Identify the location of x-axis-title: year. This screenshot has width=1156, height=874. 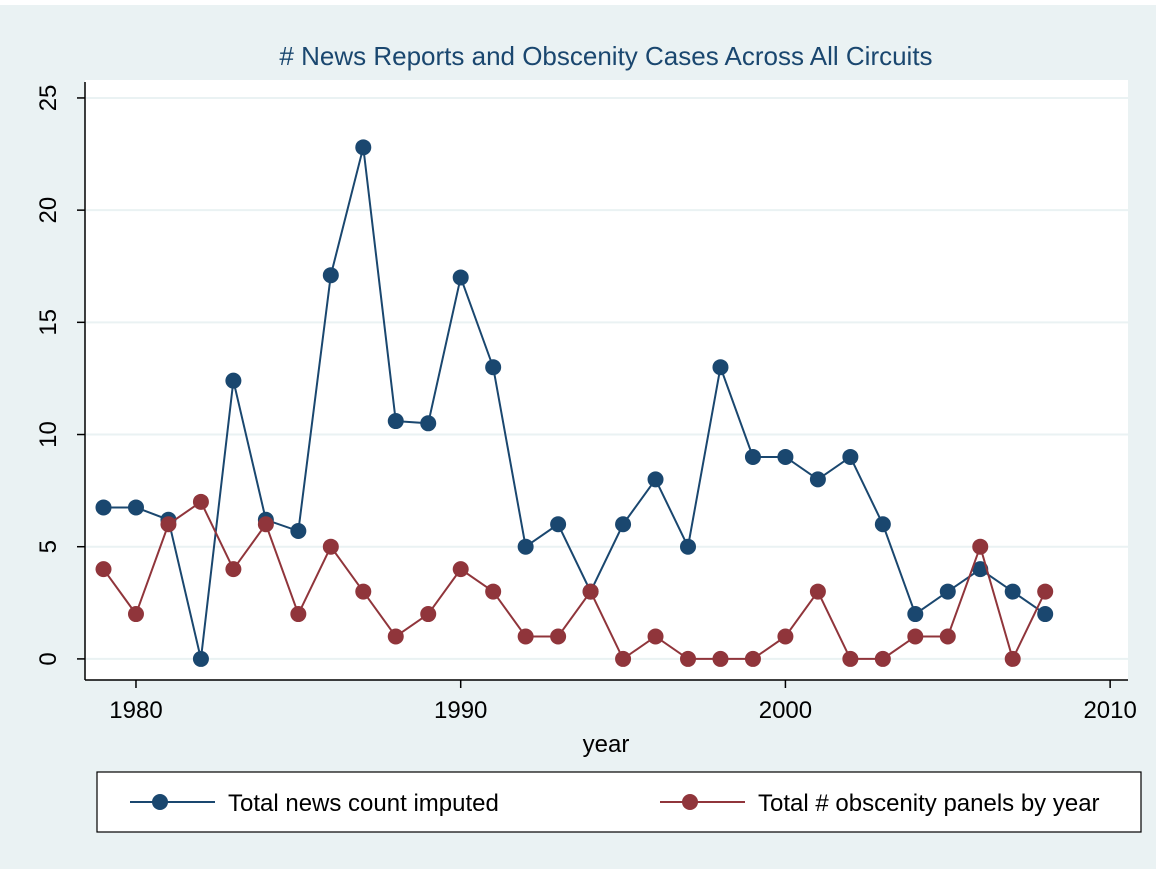
(606, 744).